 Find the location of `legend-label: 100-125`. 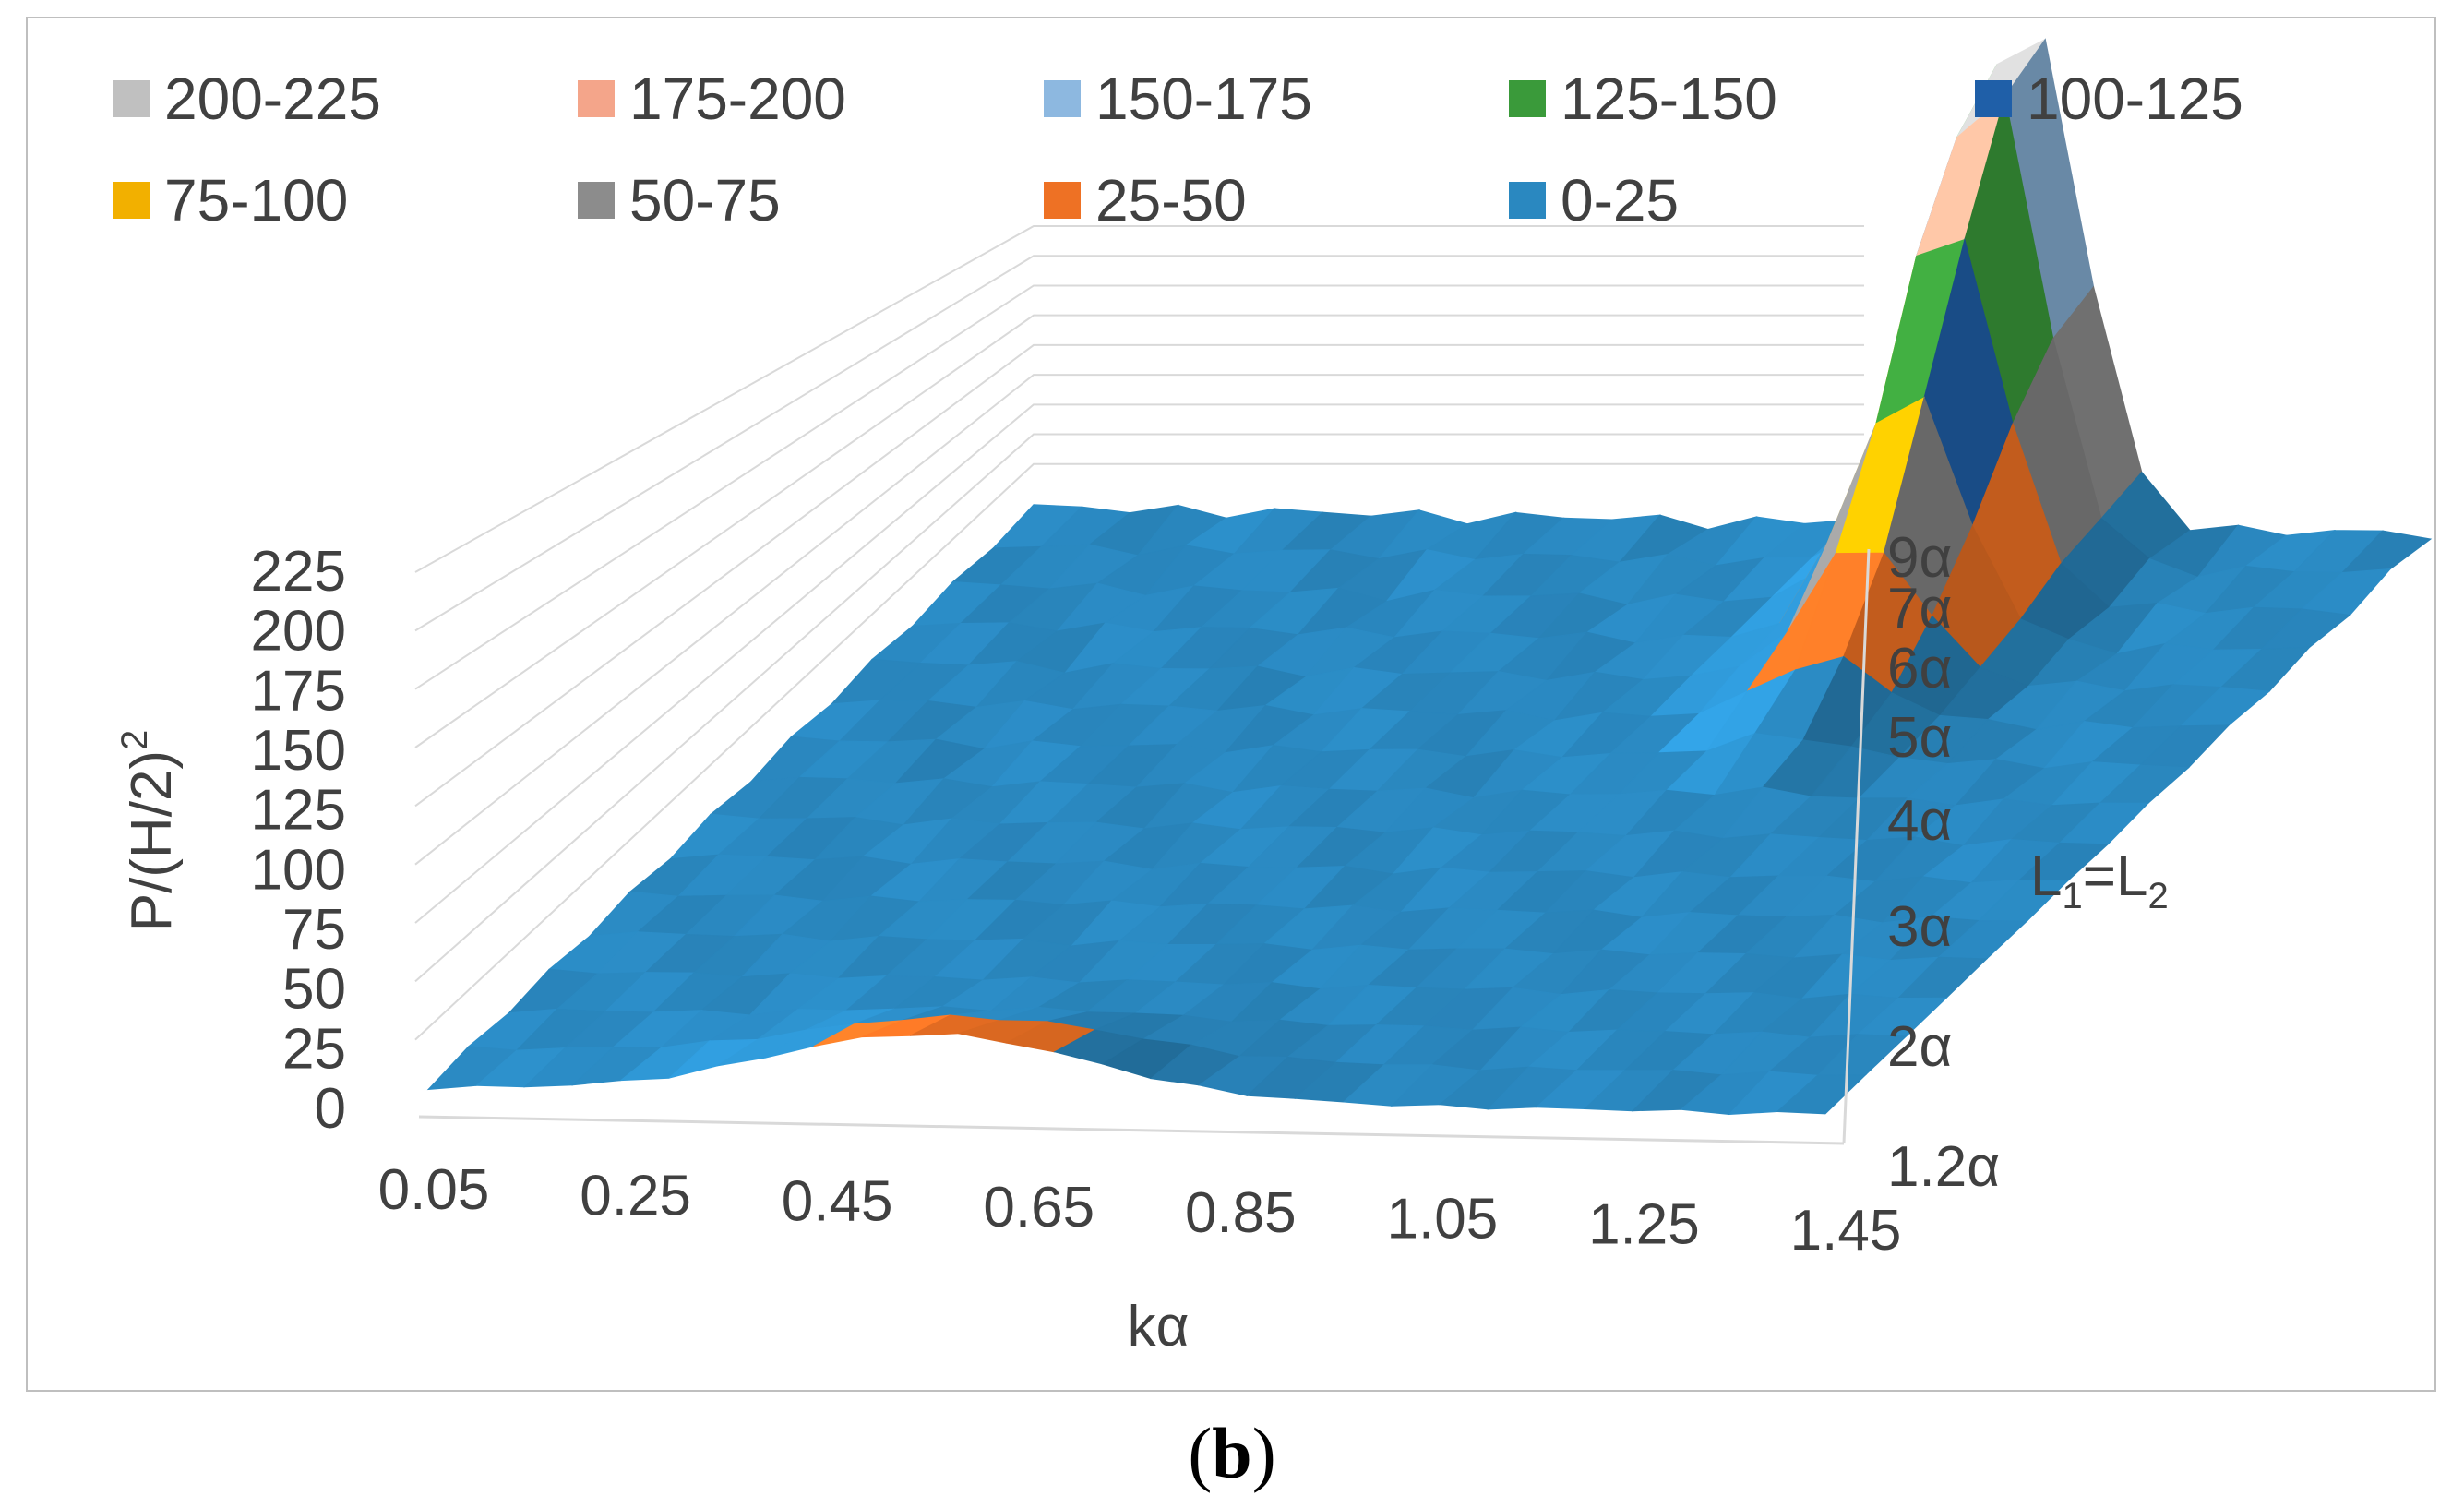

legend-label: 100-125 is located at coordinates (2135, 99).